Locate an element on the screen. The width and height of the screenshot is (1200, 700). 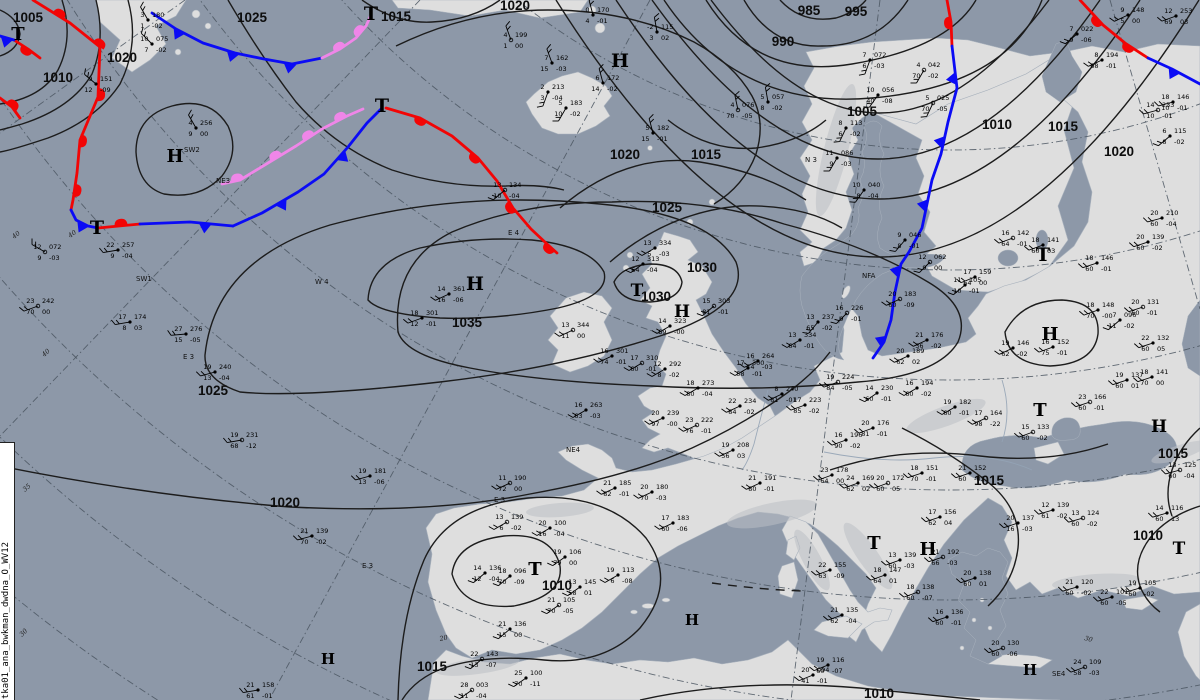
svg-text: 132 is located at coordinates (1163, 338).